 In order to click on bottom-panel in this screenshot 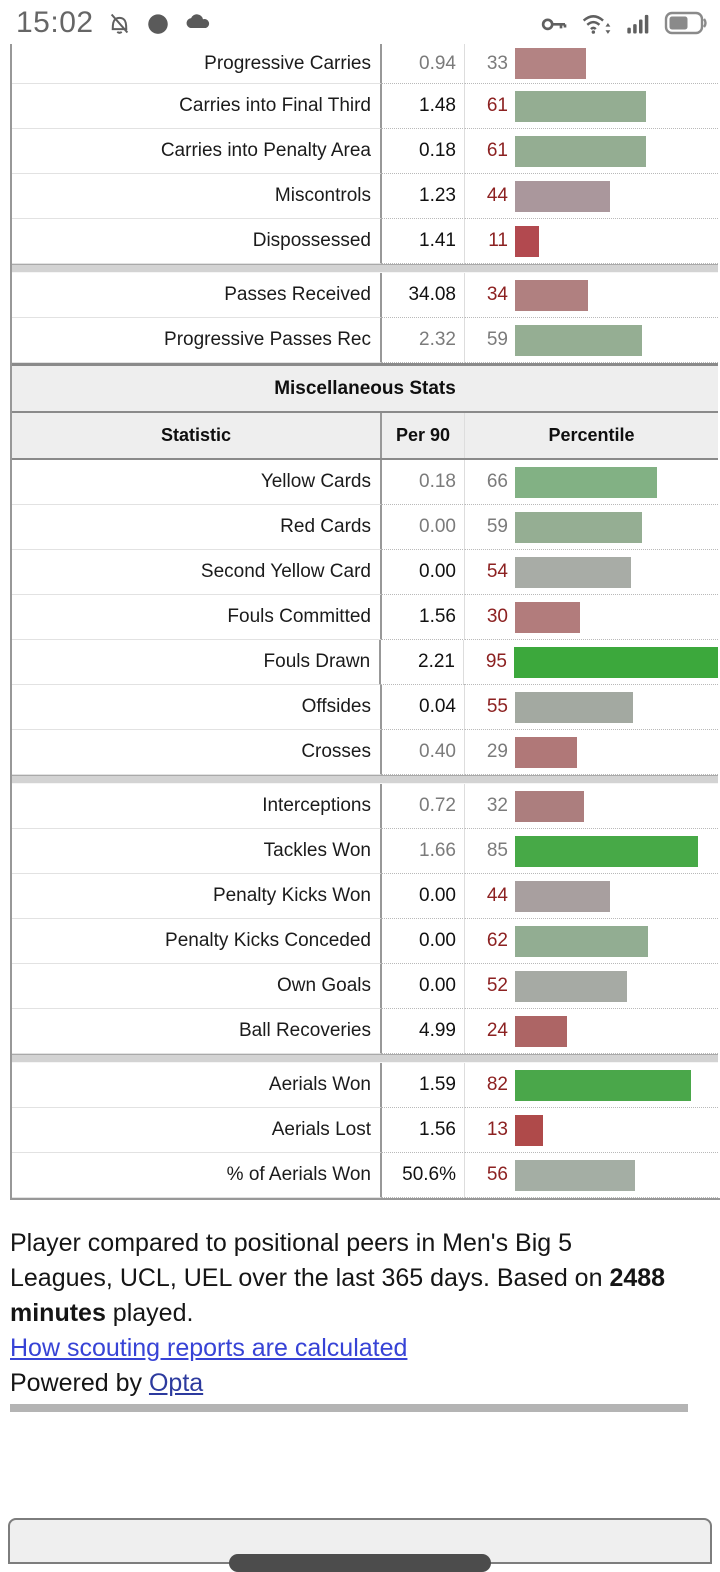, I will do `click(360, 1545)`.